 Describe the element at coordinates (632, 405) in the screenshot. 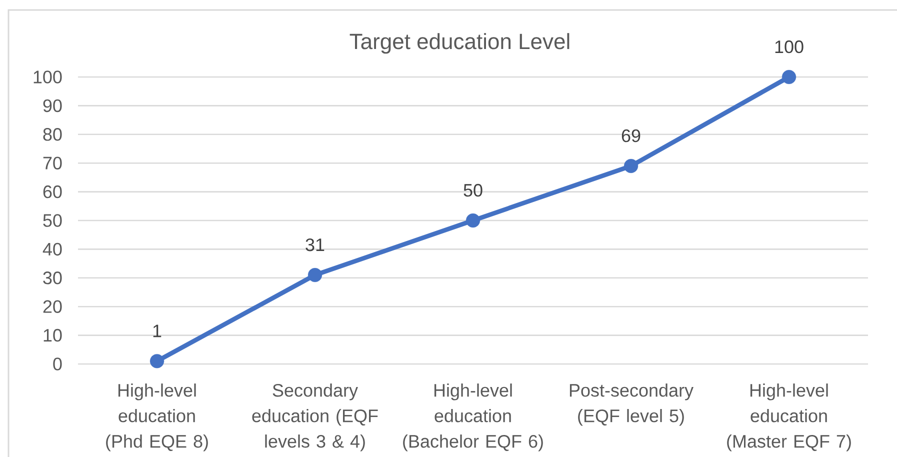

I see `x-tick-label: Post-secondary (EQF level 5)` at that location.